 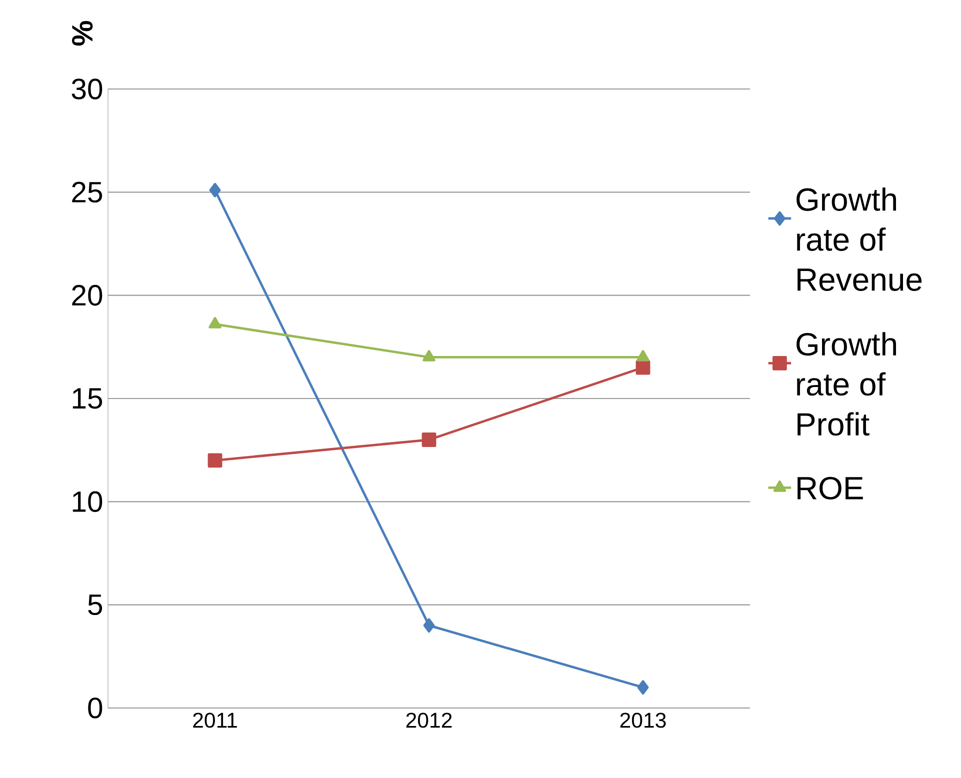 What do you see at coordinates (95, 605) in the screenshot?
I see `y-tick-label: 5` at bounding box center [95, 605].